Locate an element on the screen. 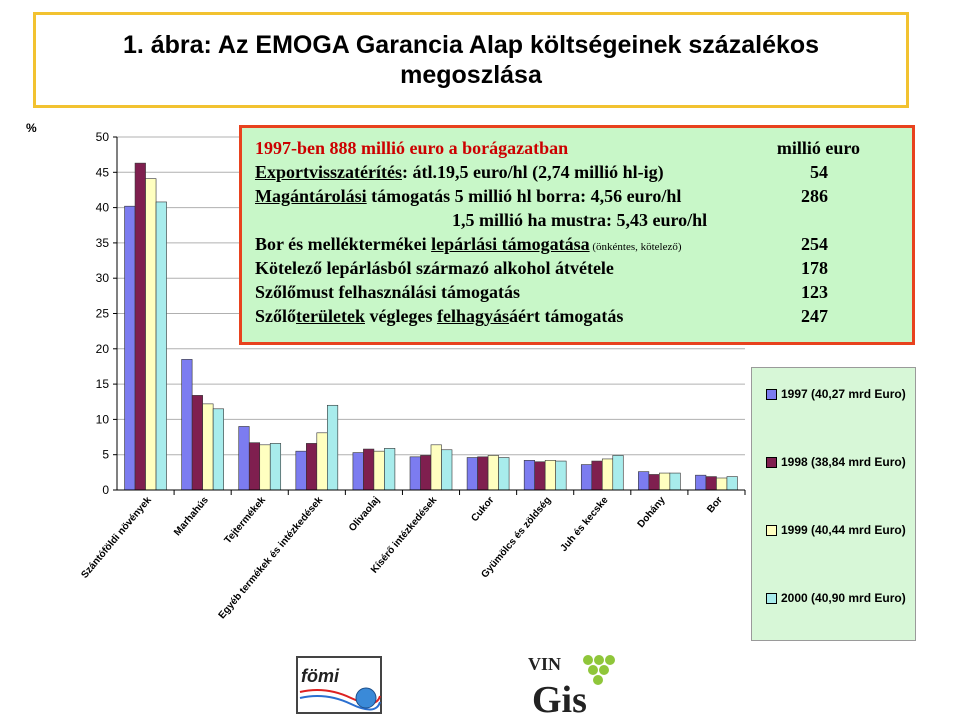  x-tick-label: Dohány is located at coordinates (652, 512).